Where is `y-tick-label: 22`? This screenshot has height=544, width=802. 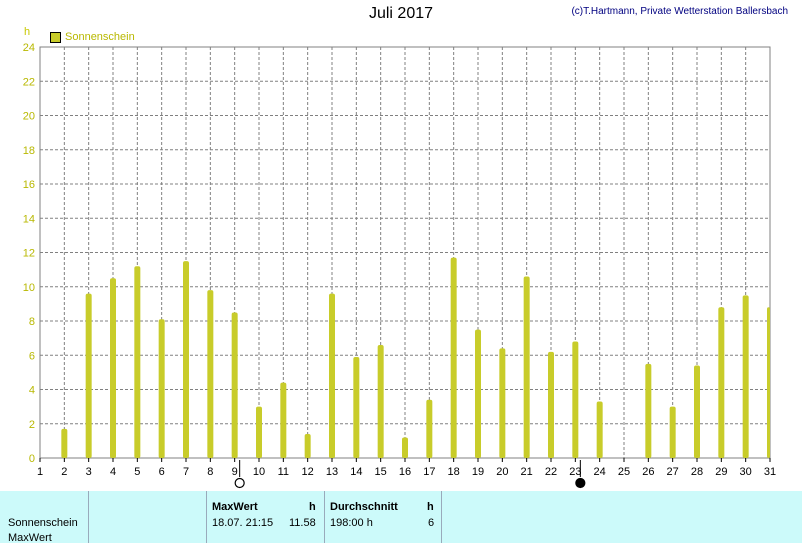 y-tick-label: 22 is located at coordinates (29, 82).